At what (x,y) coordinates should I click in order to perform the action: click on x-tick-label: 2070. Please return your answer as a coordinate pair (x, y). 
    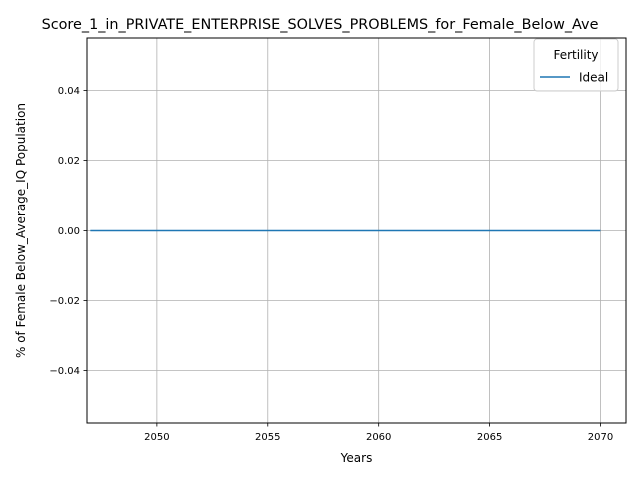
    Looking at the image, I should click on (600, 437).